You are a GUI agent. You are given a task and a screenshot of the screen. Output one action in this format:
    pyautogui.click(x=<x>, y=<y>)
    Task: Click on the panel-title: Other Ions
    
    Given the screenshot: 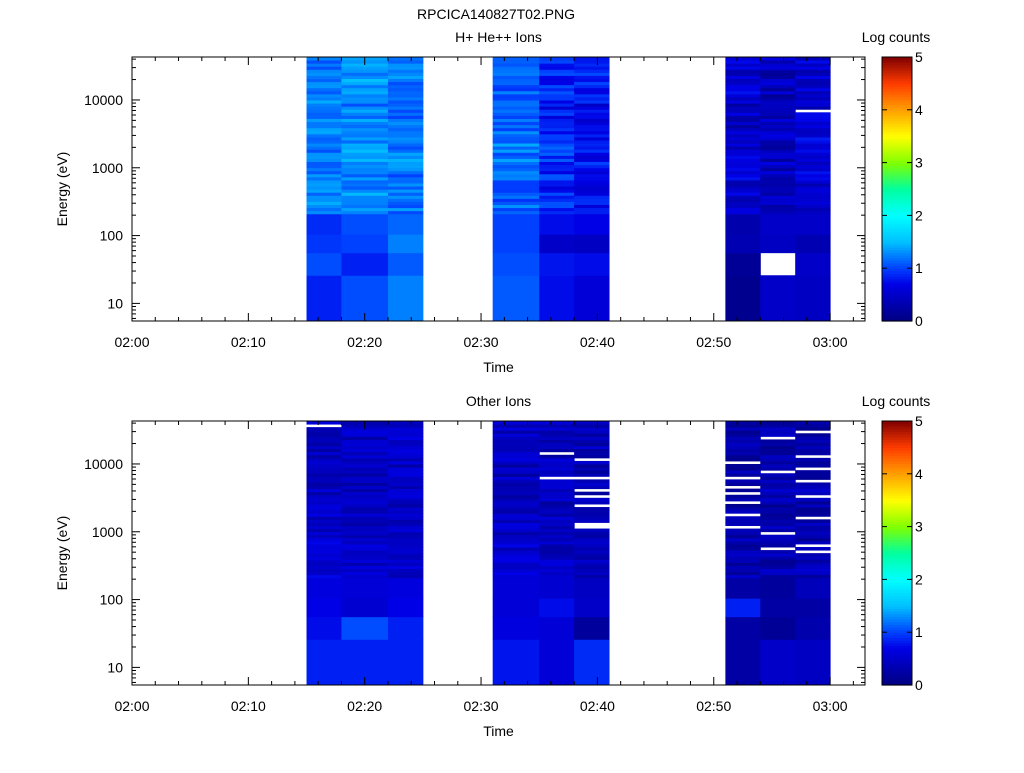 What is the action you would take?
    pyautogui.click(x=498, y=401)
    